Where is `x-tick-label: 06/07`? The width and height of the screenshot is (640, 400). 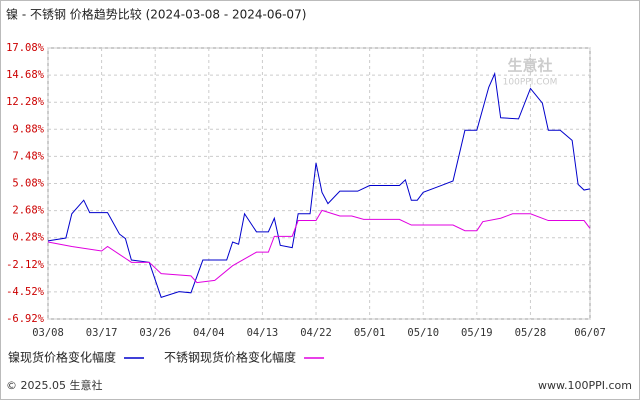 x-tick-label: 06/07 is located at coordinates (590, 333).